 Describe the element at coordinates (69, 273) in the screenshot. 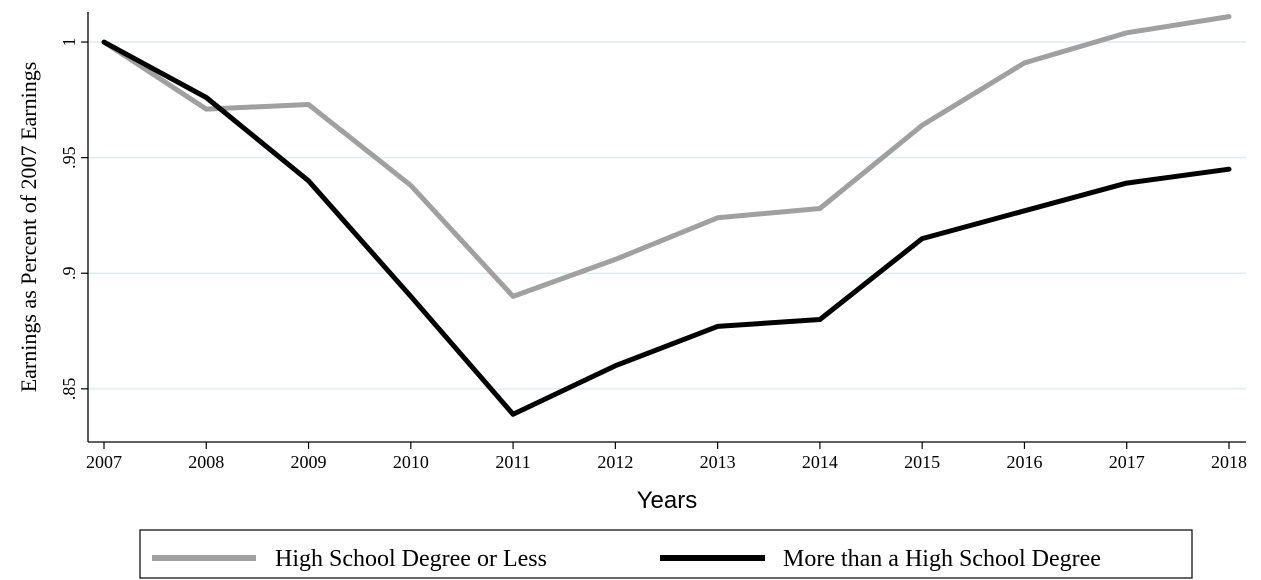

I see `y-tick-label: .9` at that location.